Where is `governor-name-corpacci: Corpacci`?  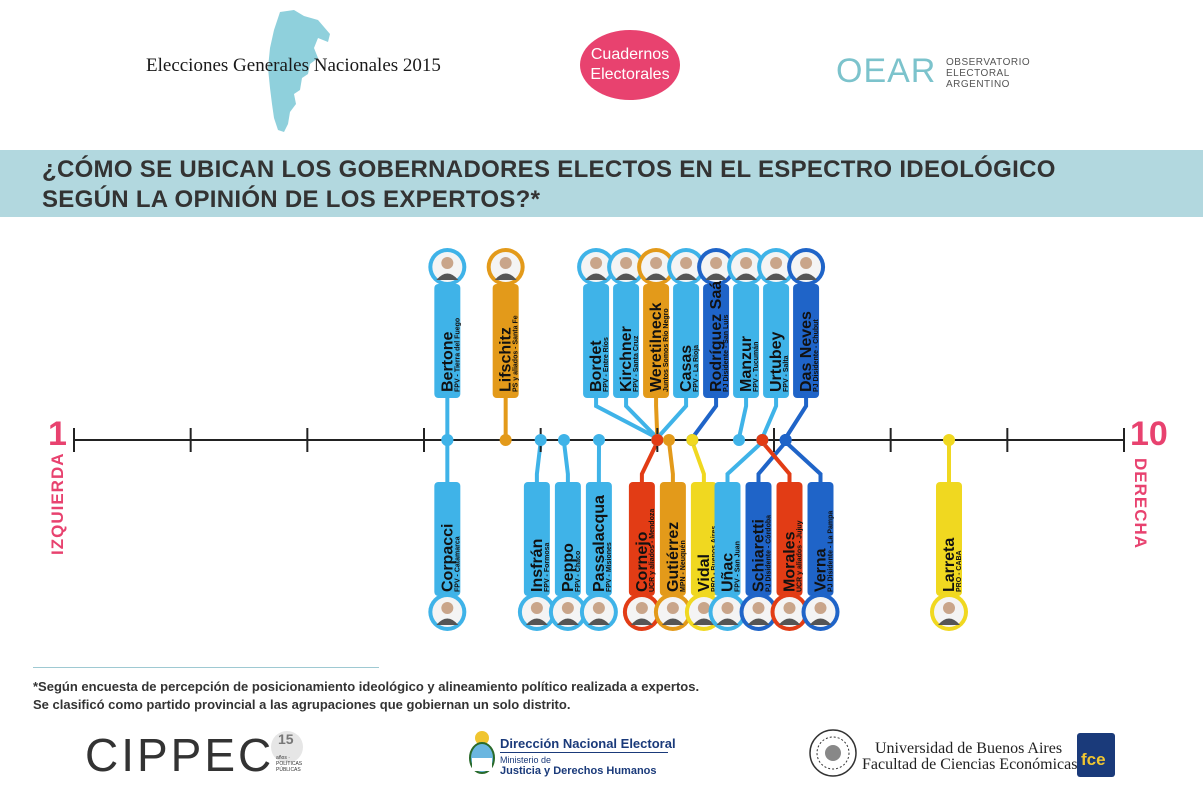
governor-name-corpacci: Corpacci is located at coordinates (447, 558).